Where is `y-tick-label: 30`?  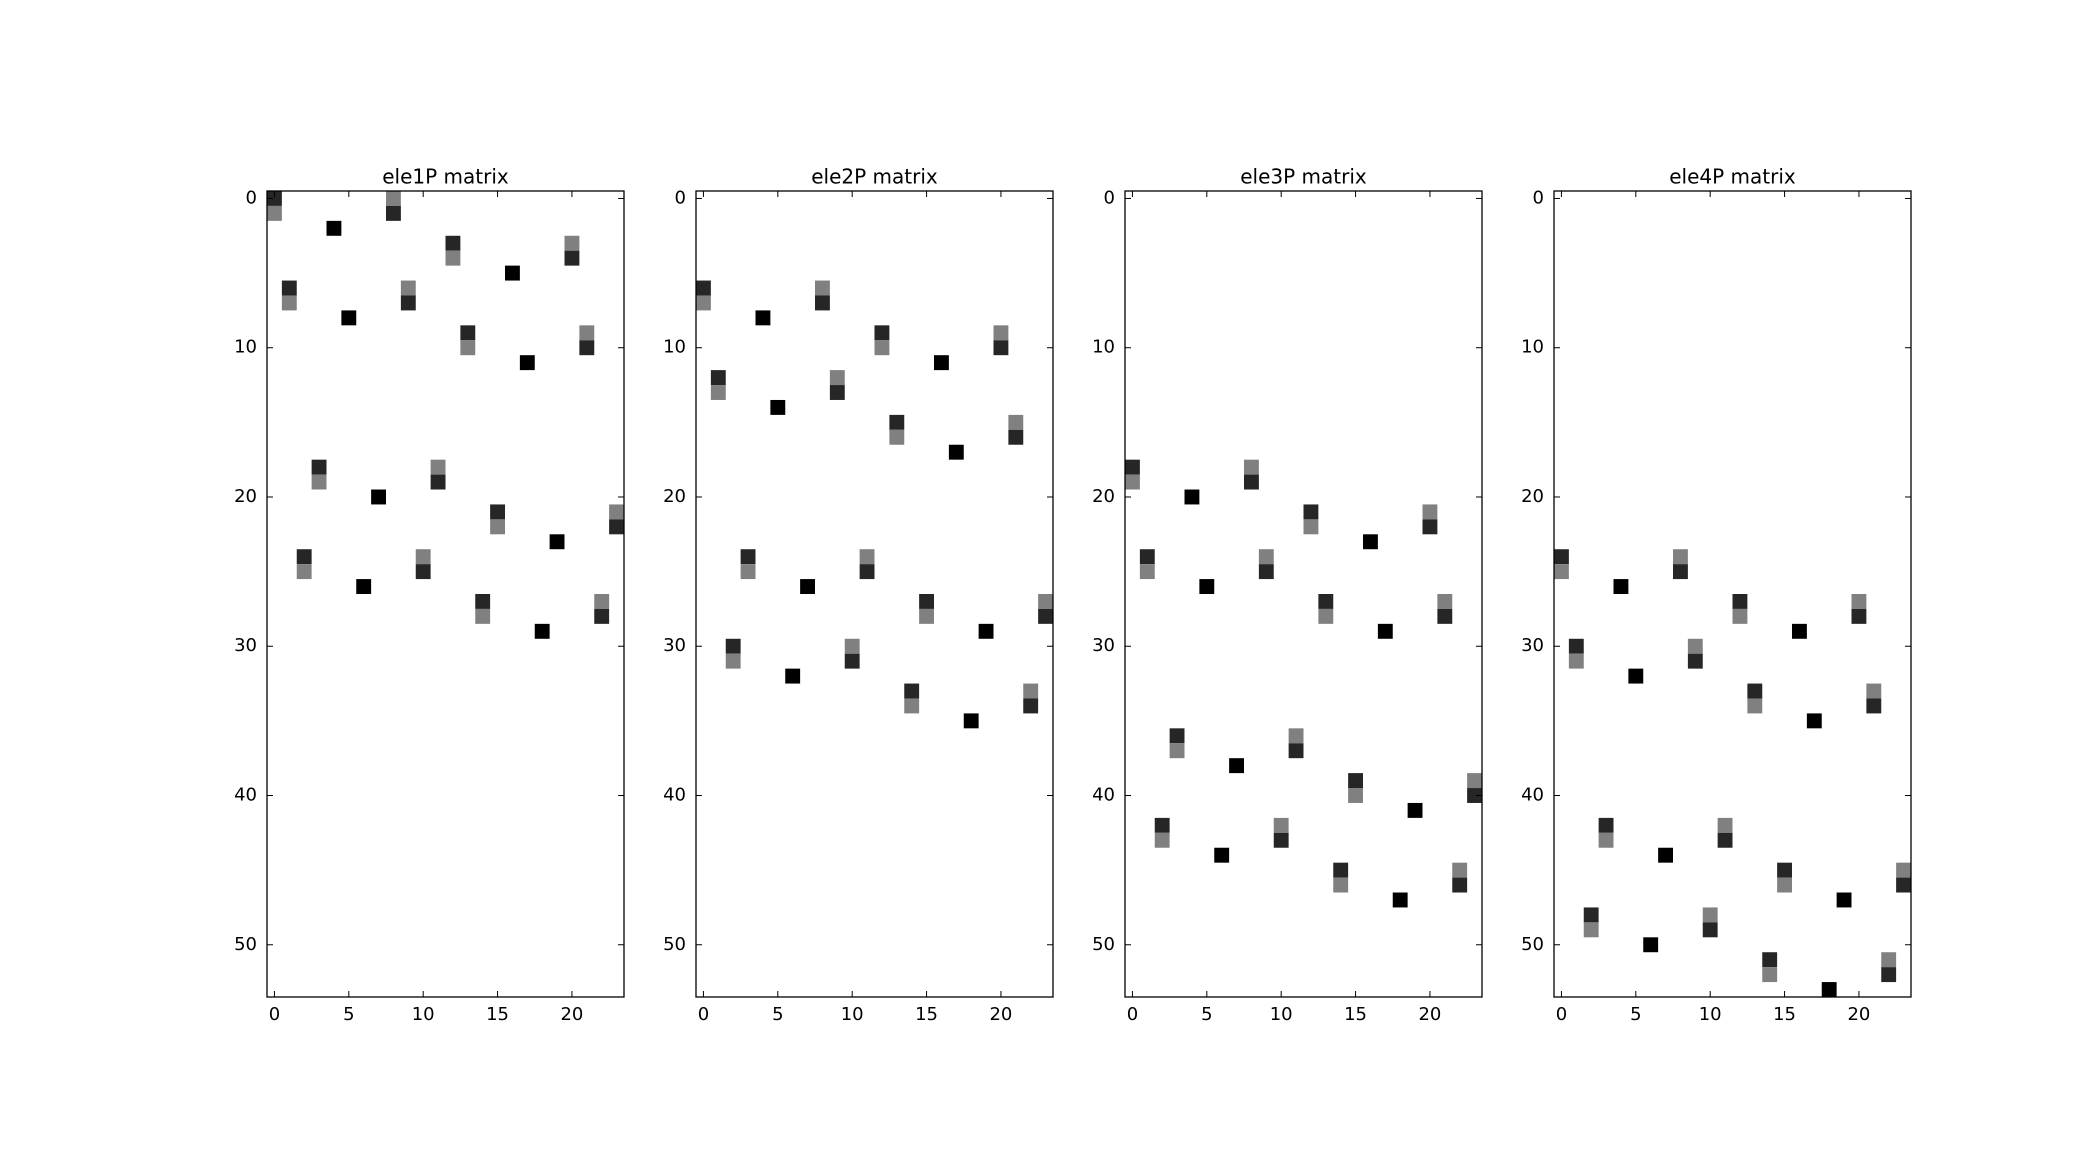 y-tick-label: 30 is located at coordinates (1532, 645).